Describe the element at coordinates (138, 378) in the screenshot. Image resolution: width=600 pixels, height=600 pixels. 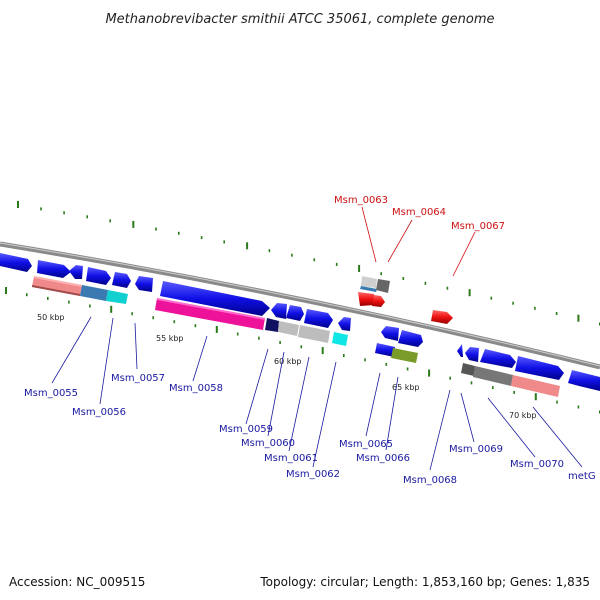
I see `gene-label-msm-0057: Msm_0057` at that location.